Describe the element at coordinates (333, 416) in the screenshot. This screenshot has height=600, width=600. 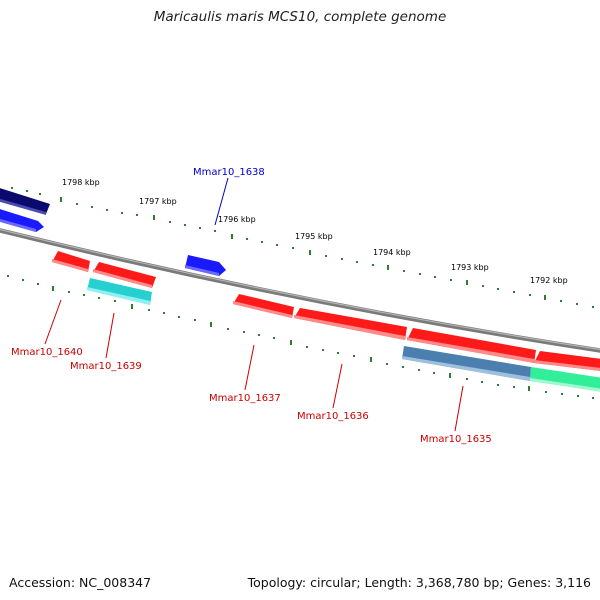
I see `gene-label-1636: Mmar10_1636` at that location.